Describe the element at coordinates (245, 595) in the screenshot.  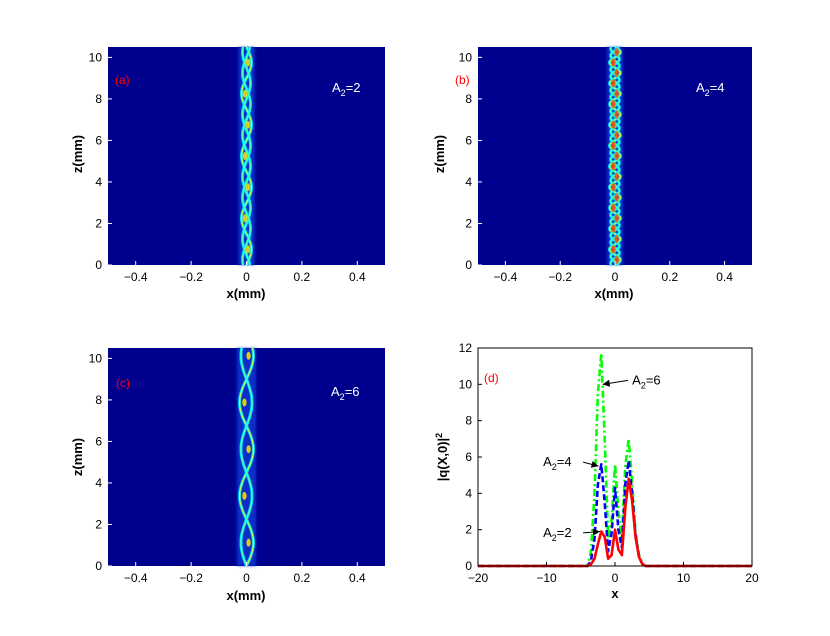
I see `x-axis-label-c: x(mm)` at that location.